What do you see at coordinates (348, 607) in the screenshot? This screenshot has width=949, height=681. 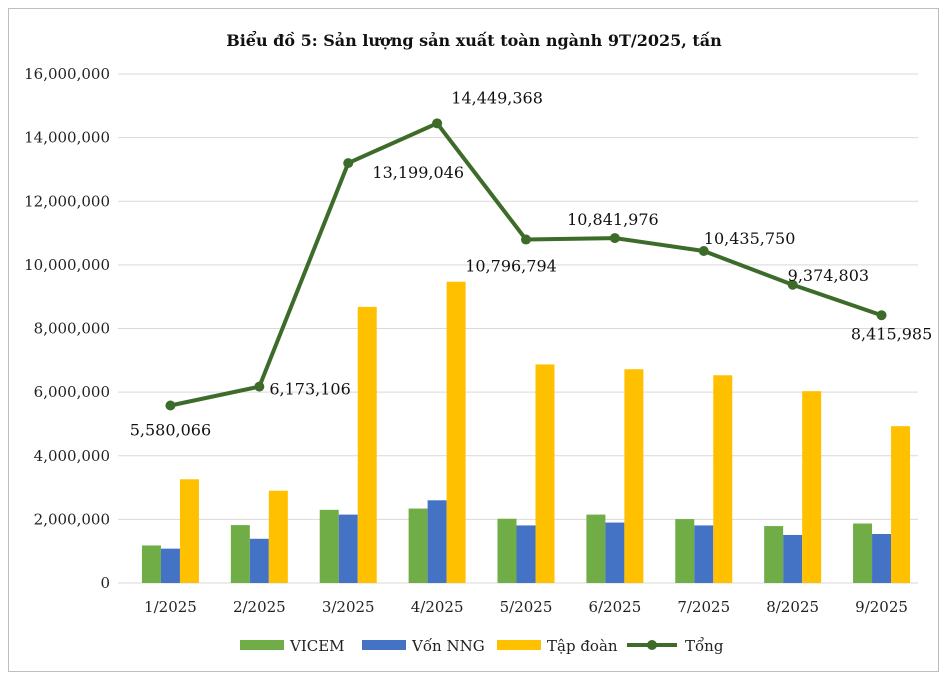 I see `x-tick-label: 3/2025` at bounding box center [348, 607].